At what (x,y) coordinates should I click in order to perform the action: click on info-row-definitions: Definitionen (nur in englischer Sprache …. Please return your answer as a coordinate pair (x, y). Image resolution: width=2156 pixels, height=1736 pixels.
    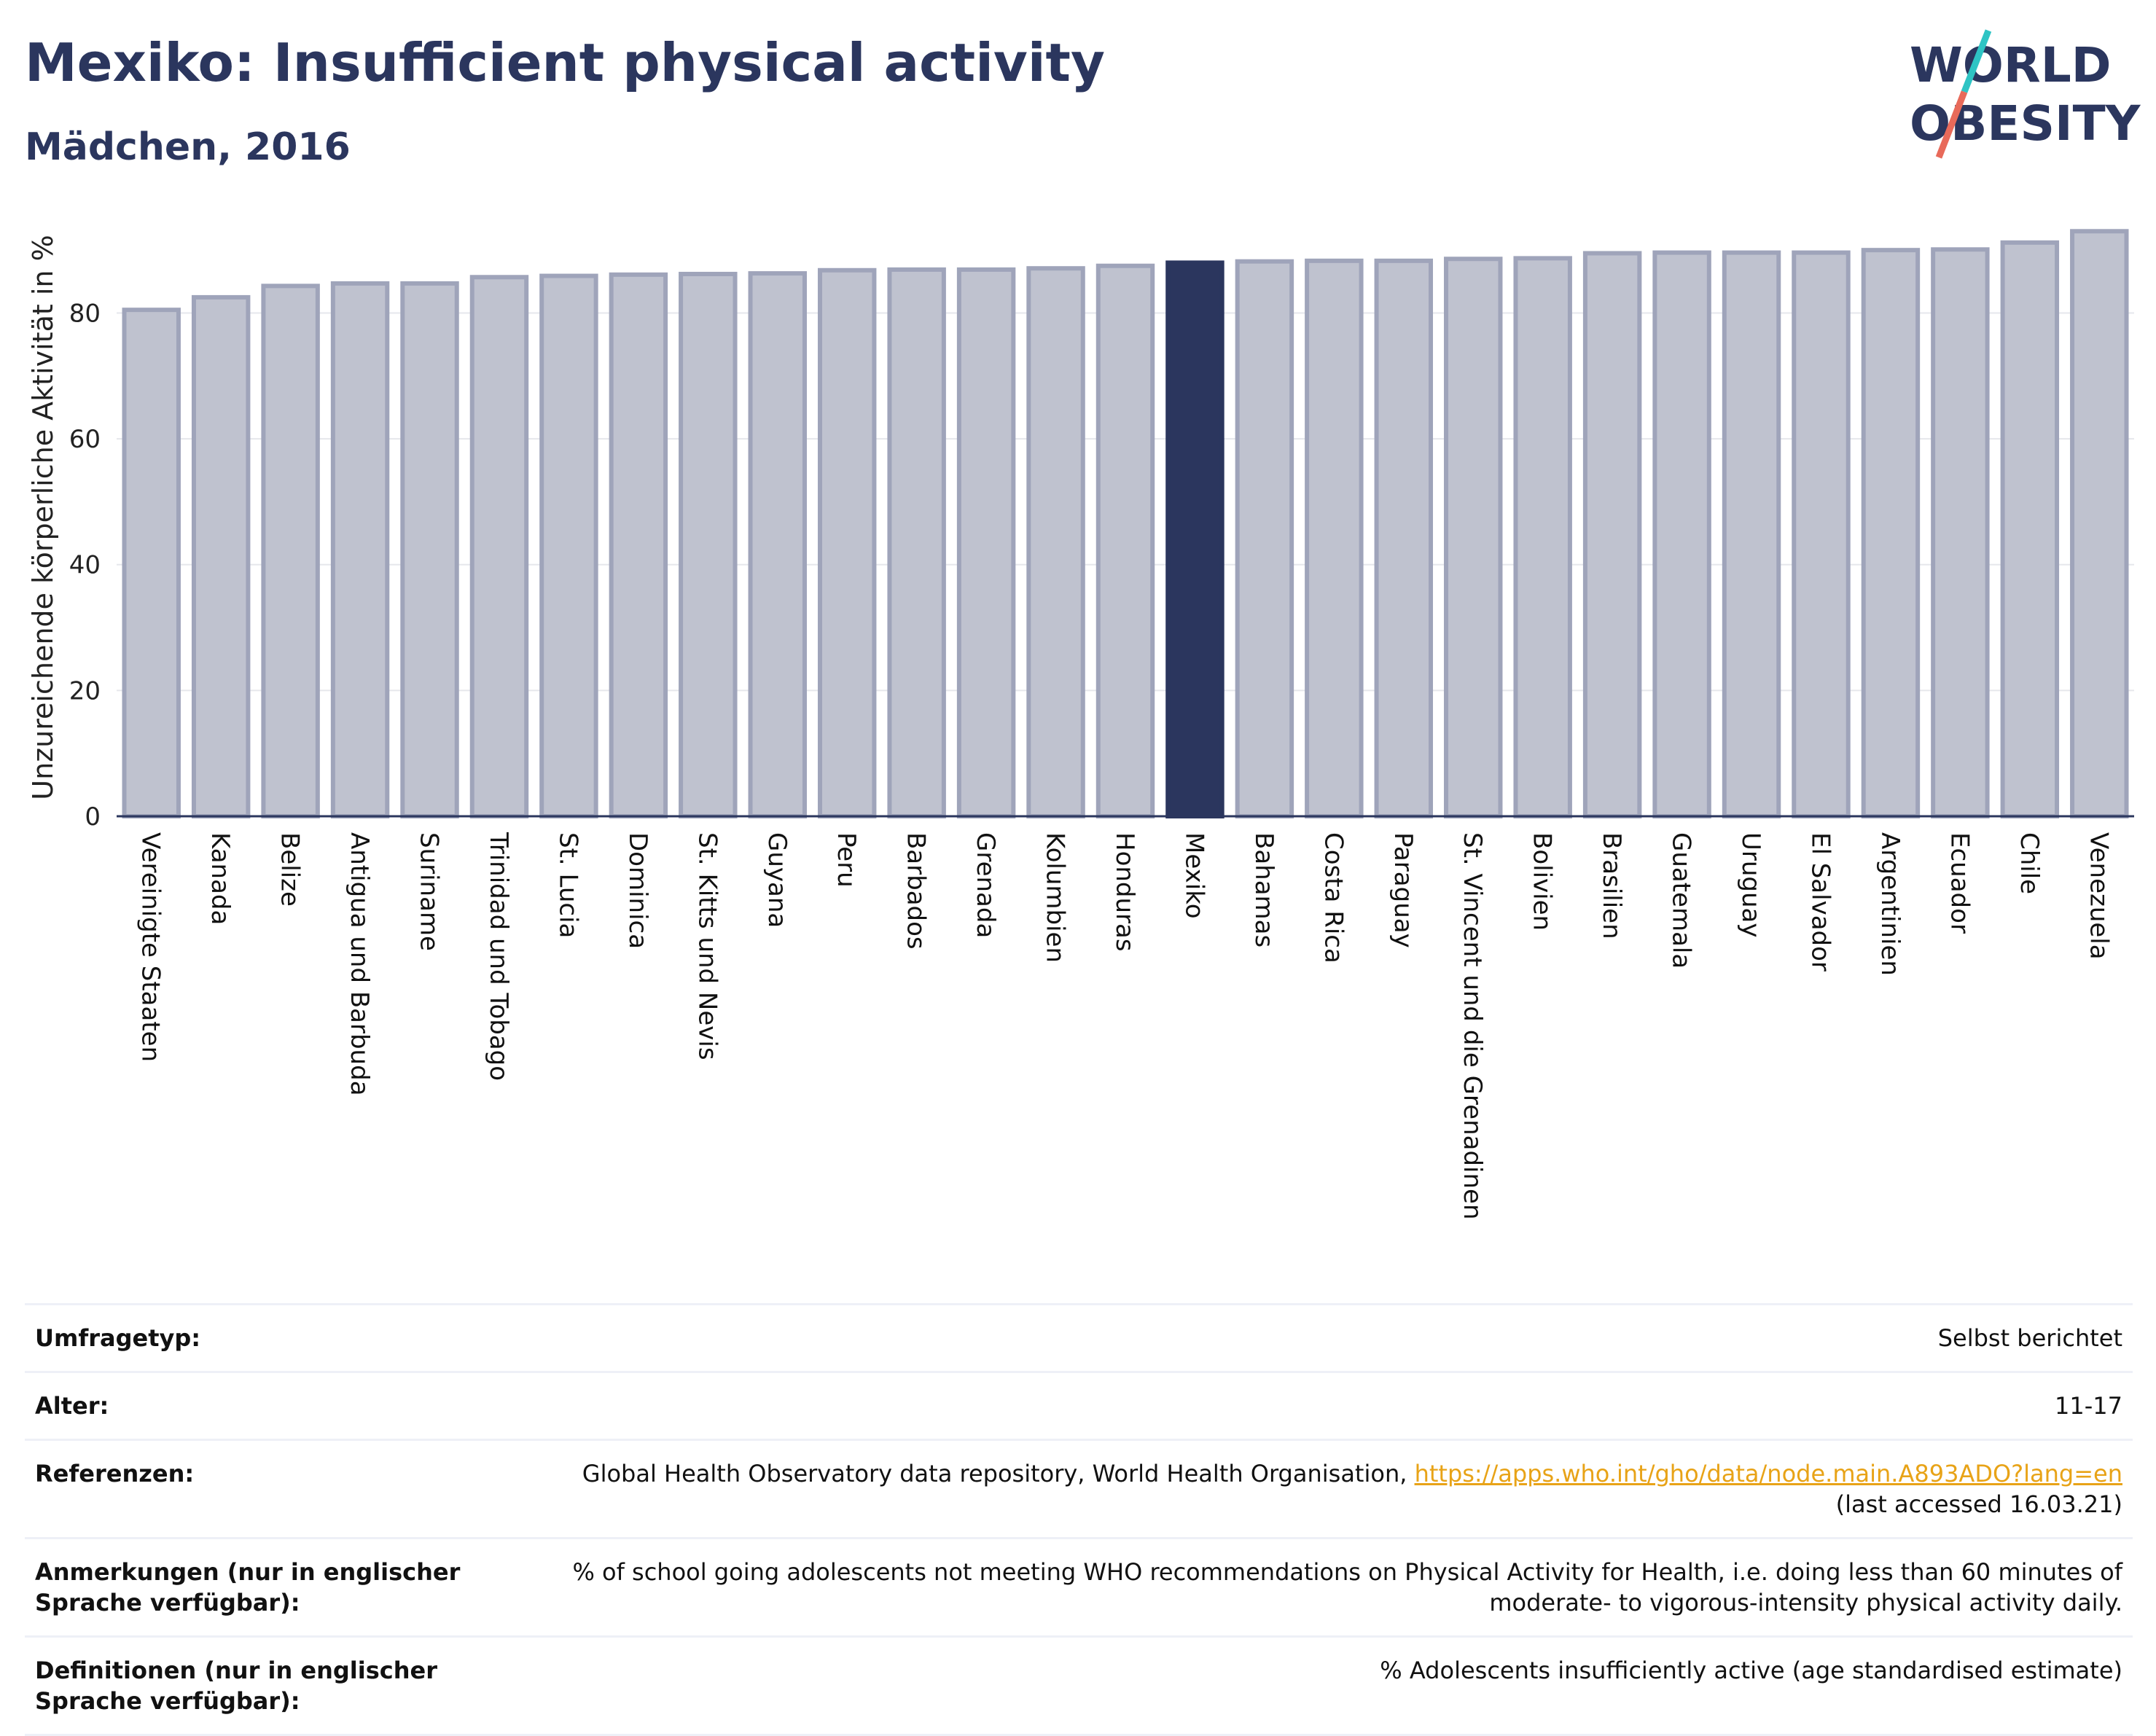
    Looking at the image, I should click on (1079, 1685).